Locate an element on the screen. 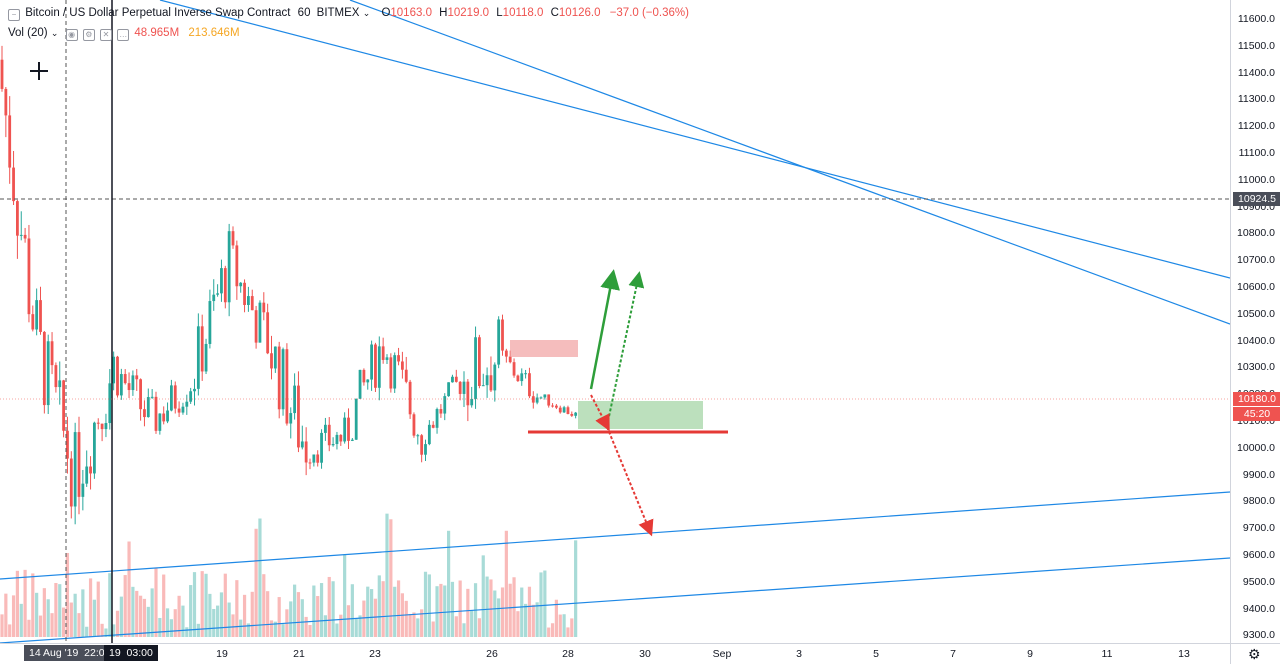  resistance-zone is located at coordinates (544, 348).